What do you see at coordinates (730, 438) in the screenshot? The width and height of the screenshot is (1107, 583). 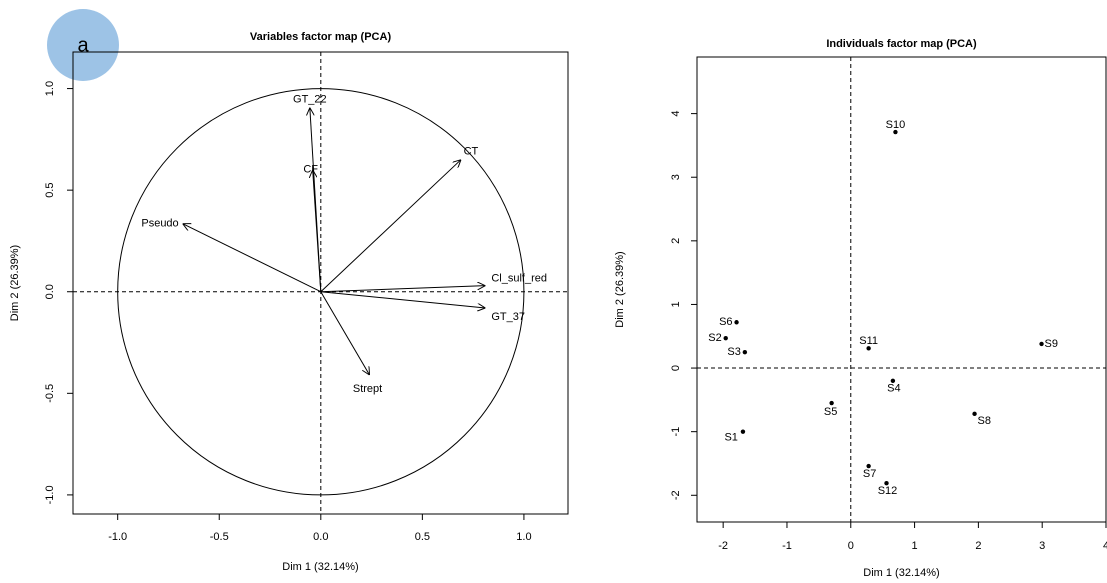 I see `point-label: S1` at bounding box center [730, 438].